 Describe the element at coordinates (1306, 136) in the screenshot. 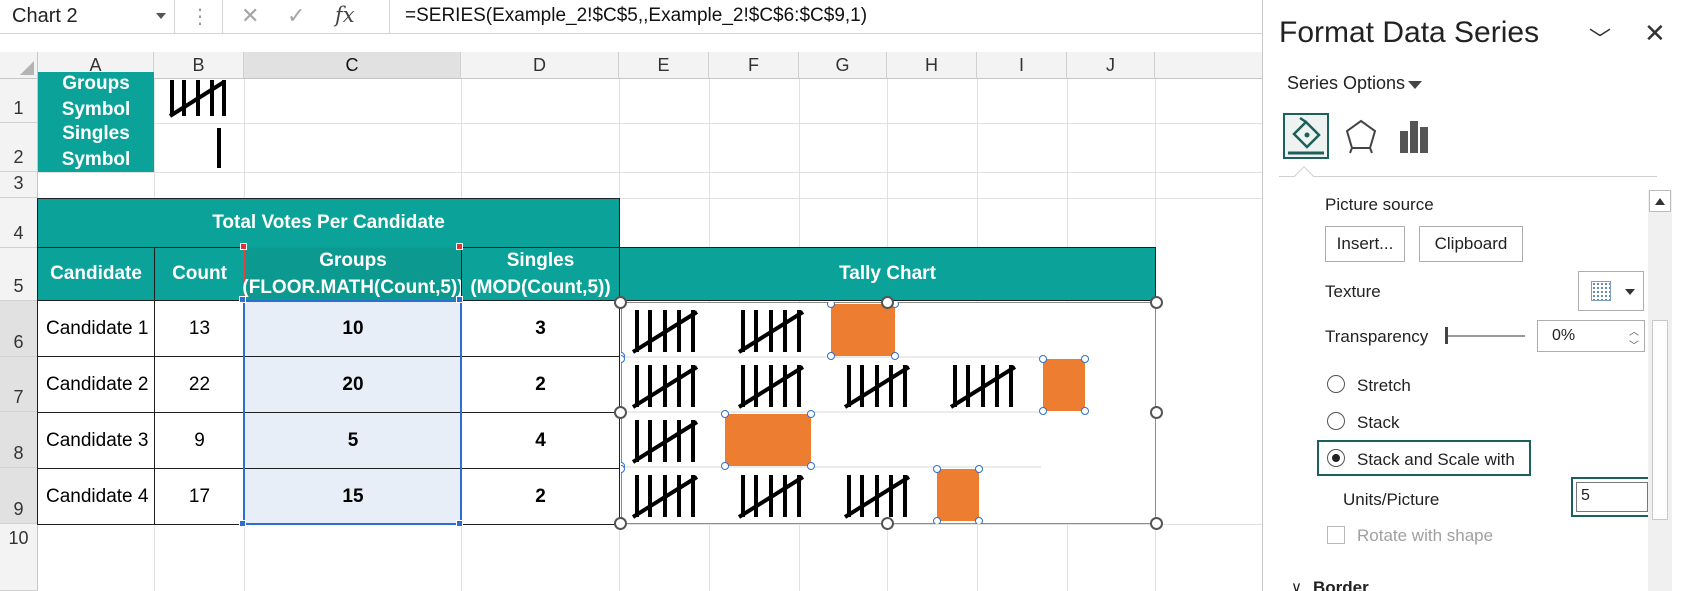

I see `fill-line-tab` at that location.